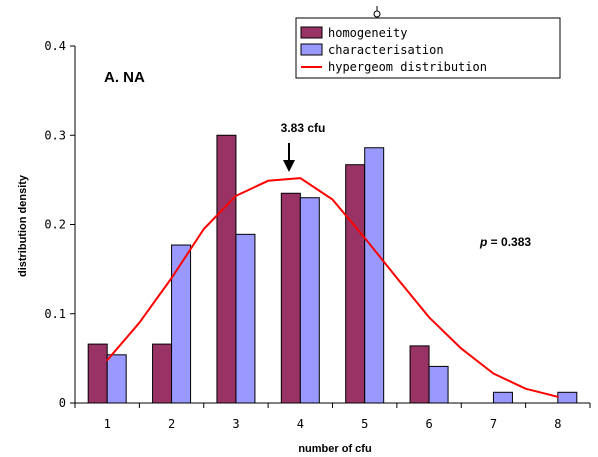  Describe the element at coordinates (509, 242) in the screenshot. I see `p-value-text: = 0.383` at that location.